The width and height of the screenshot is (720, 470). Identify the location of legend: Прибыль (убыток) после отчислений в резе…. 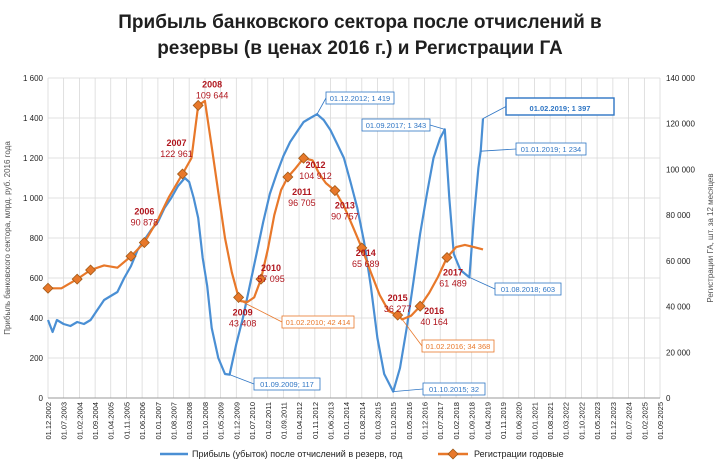
(362, 454).